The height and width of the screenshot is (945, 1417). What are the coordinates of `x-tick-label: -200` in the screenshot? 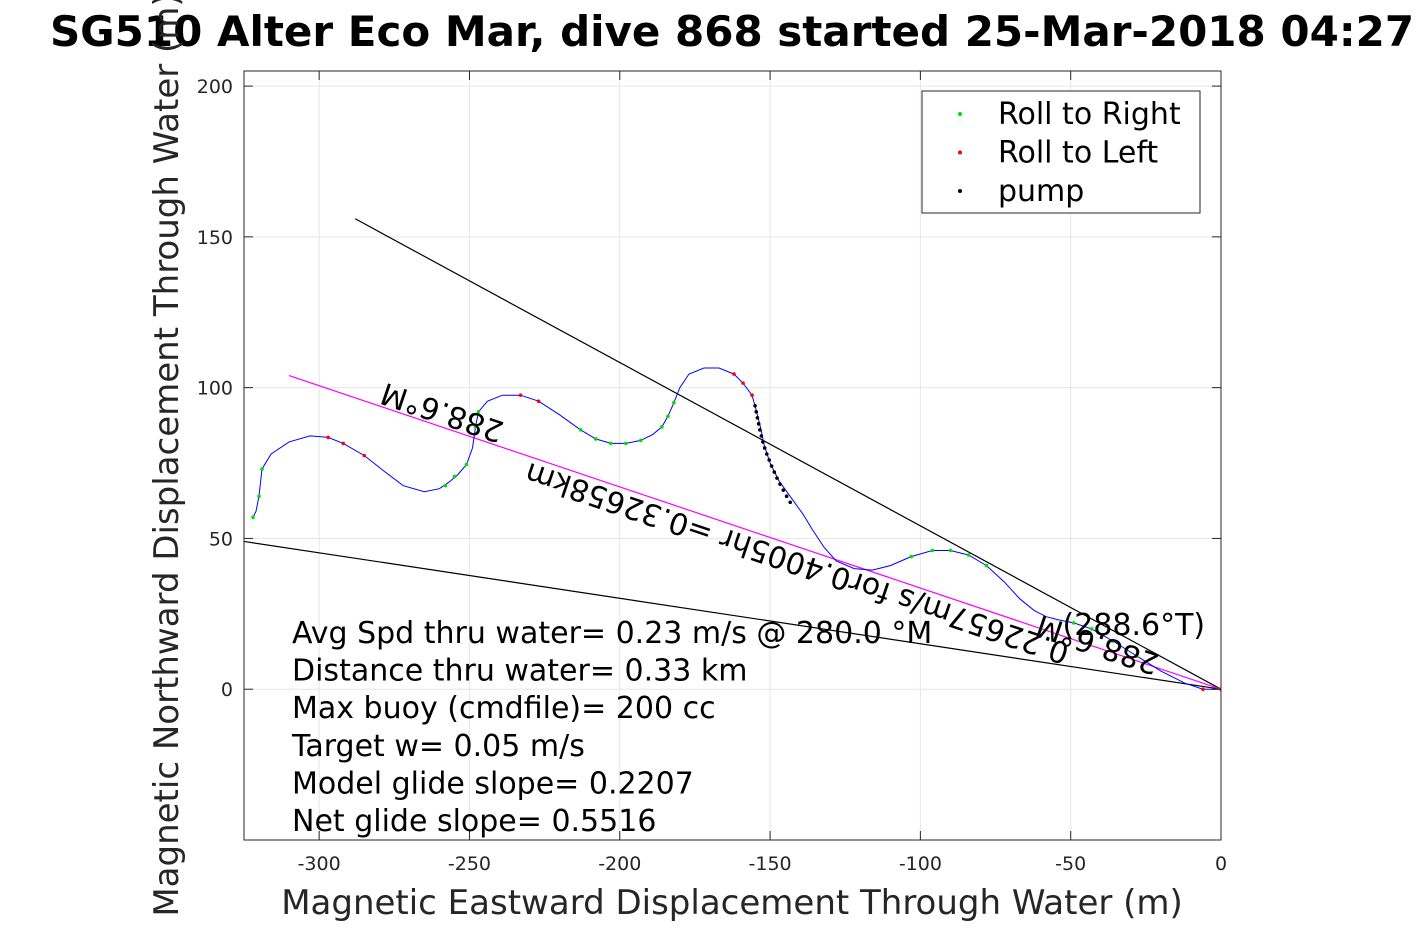 It's located at (619, 864).